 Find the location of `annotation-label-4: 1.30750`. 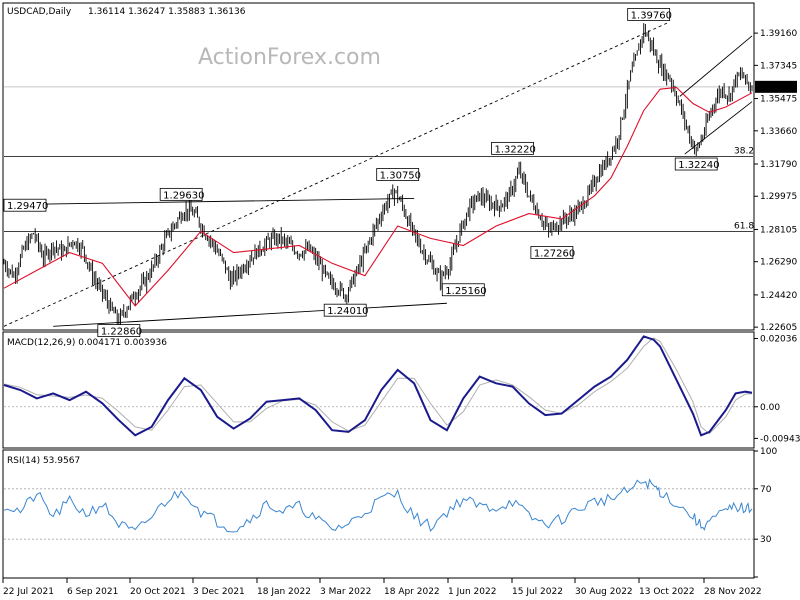

annotation-label-4: 1.30750 is located at coordinates (400, 175).